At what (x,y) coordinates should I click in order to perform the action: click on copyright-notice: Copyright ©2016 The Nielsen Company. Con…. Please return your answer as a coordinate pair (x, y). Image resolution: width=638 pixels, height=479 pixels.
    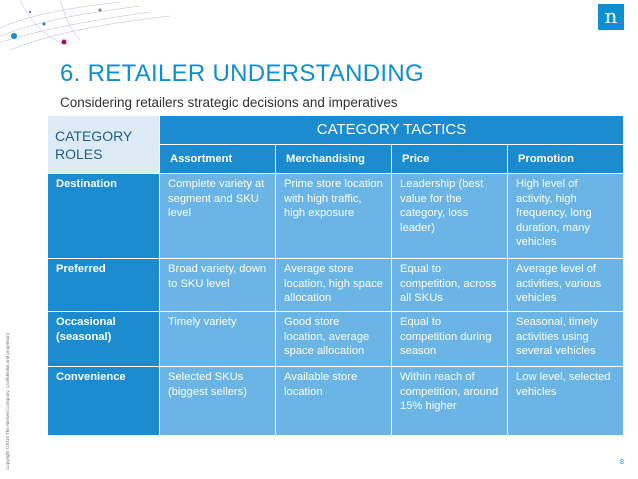
    Looking at the image, I should click on (7, 401).